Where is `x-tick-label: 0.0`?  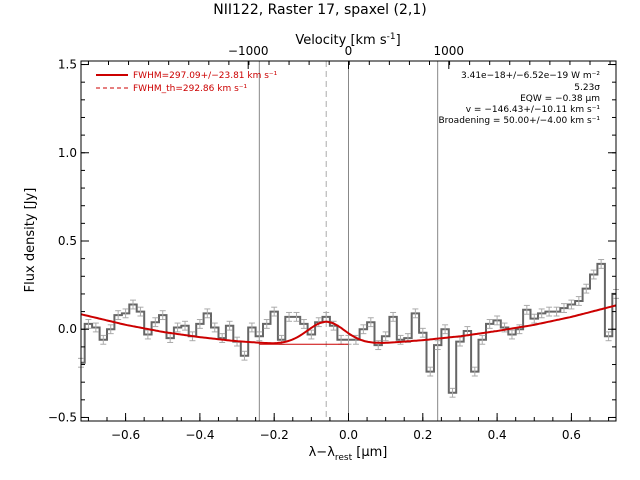
x-tick-label: 0.0 is located at coordinates (348, 435).